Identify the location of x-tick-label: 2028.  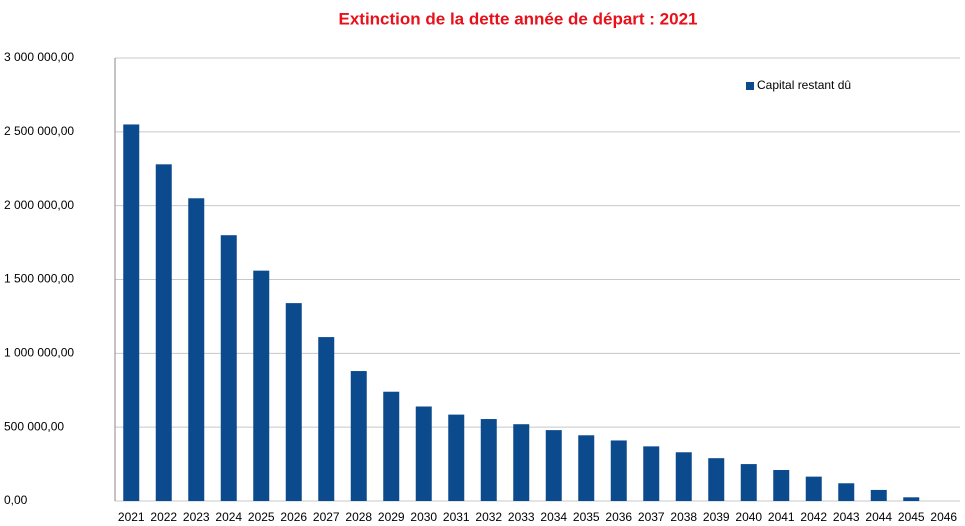
(358, 517).